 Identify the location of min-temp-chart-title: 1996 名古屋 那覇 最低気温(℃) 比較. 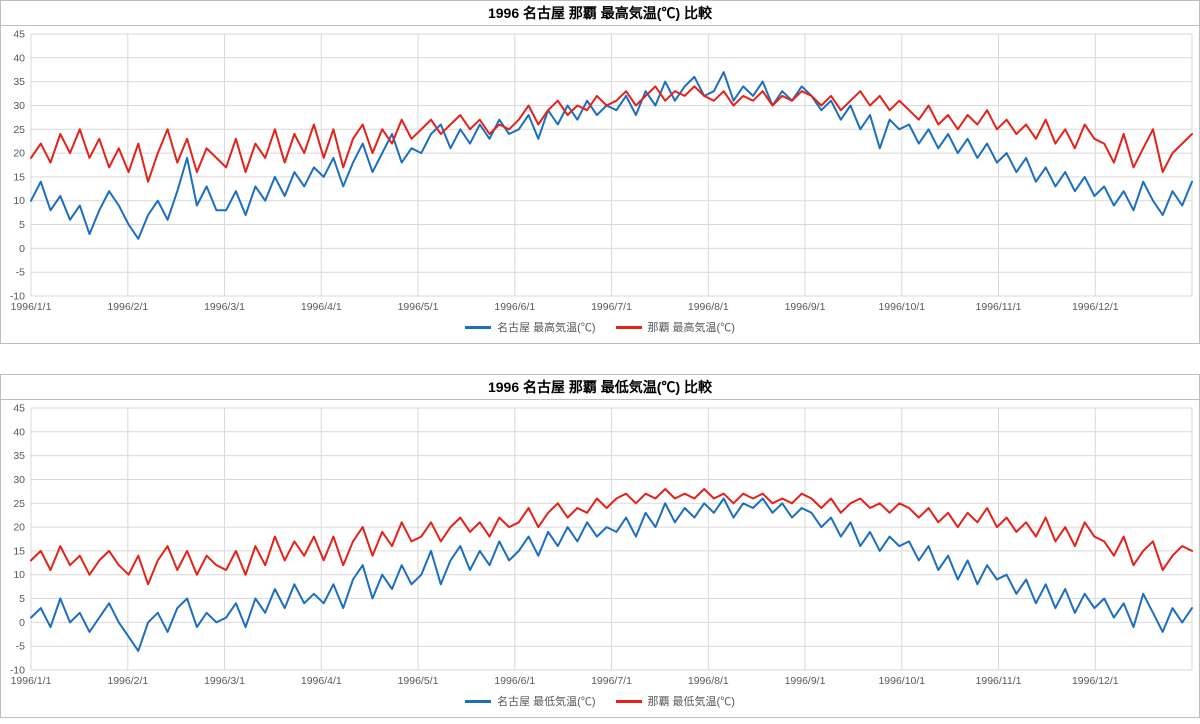
(600, 387).